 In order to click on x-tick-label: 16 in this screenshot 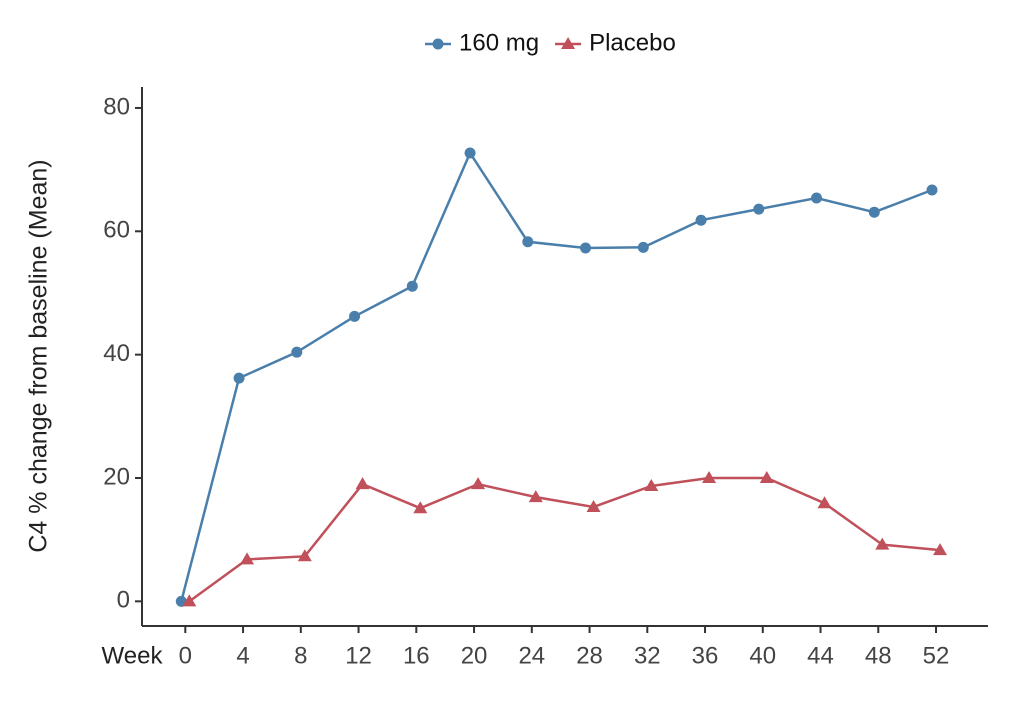, I will do `click(416, 655)`.